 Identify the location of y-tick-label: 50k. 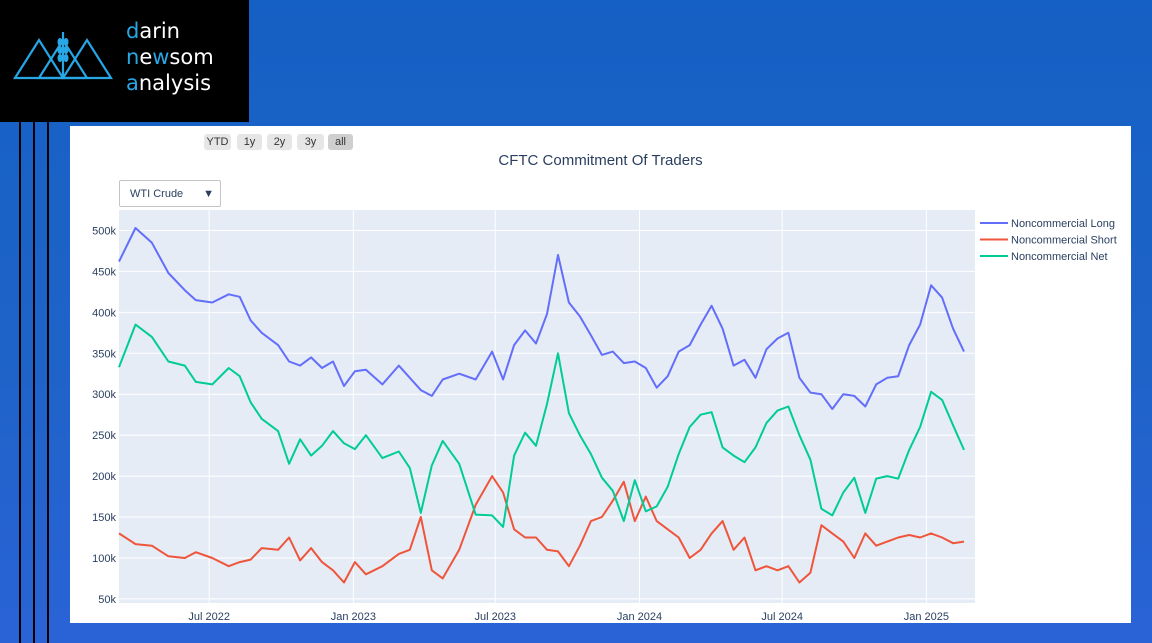
(107, 600).